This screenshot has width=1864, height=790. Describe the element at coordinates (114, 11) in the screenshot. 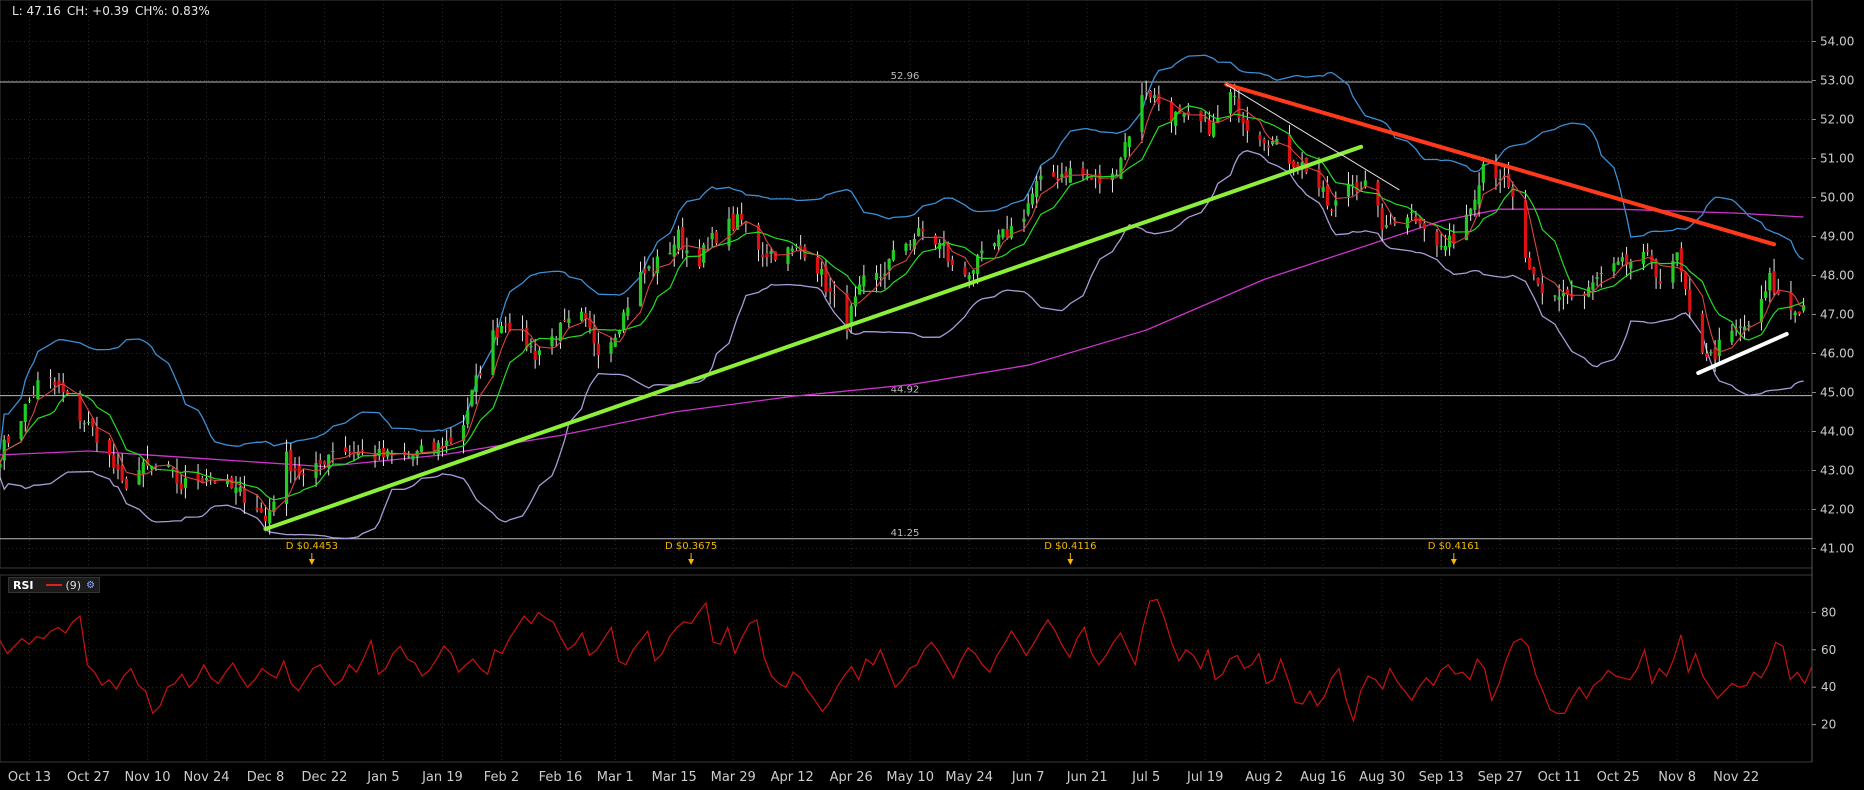

I see `ohlc-info-bar: L: 47.16 CH: +0.39 CH%: 0.83%` at that location.